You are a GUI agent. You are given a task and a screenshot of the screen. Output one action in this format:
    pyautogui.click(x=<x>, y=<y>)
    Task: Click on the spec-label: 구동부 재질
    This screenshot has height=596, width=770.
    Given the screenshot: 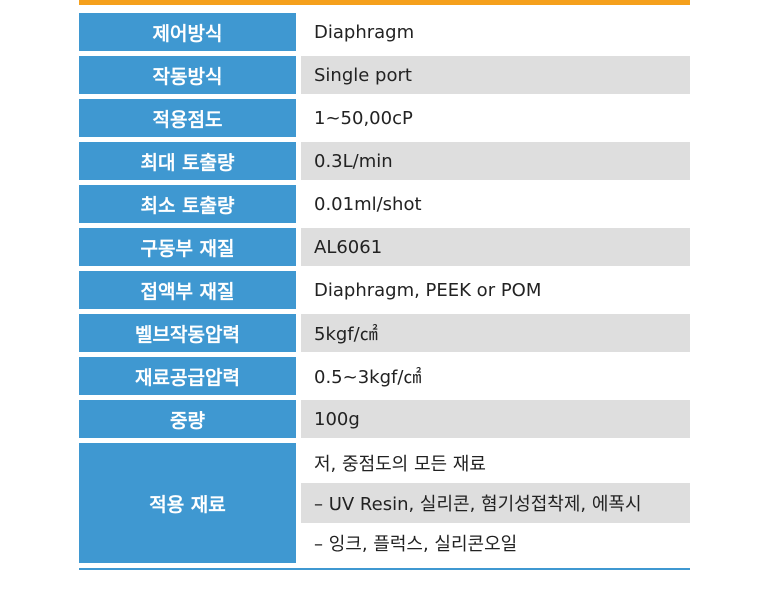 What is the action you would take?
    pyautogui.click(x=187, y=247)
    